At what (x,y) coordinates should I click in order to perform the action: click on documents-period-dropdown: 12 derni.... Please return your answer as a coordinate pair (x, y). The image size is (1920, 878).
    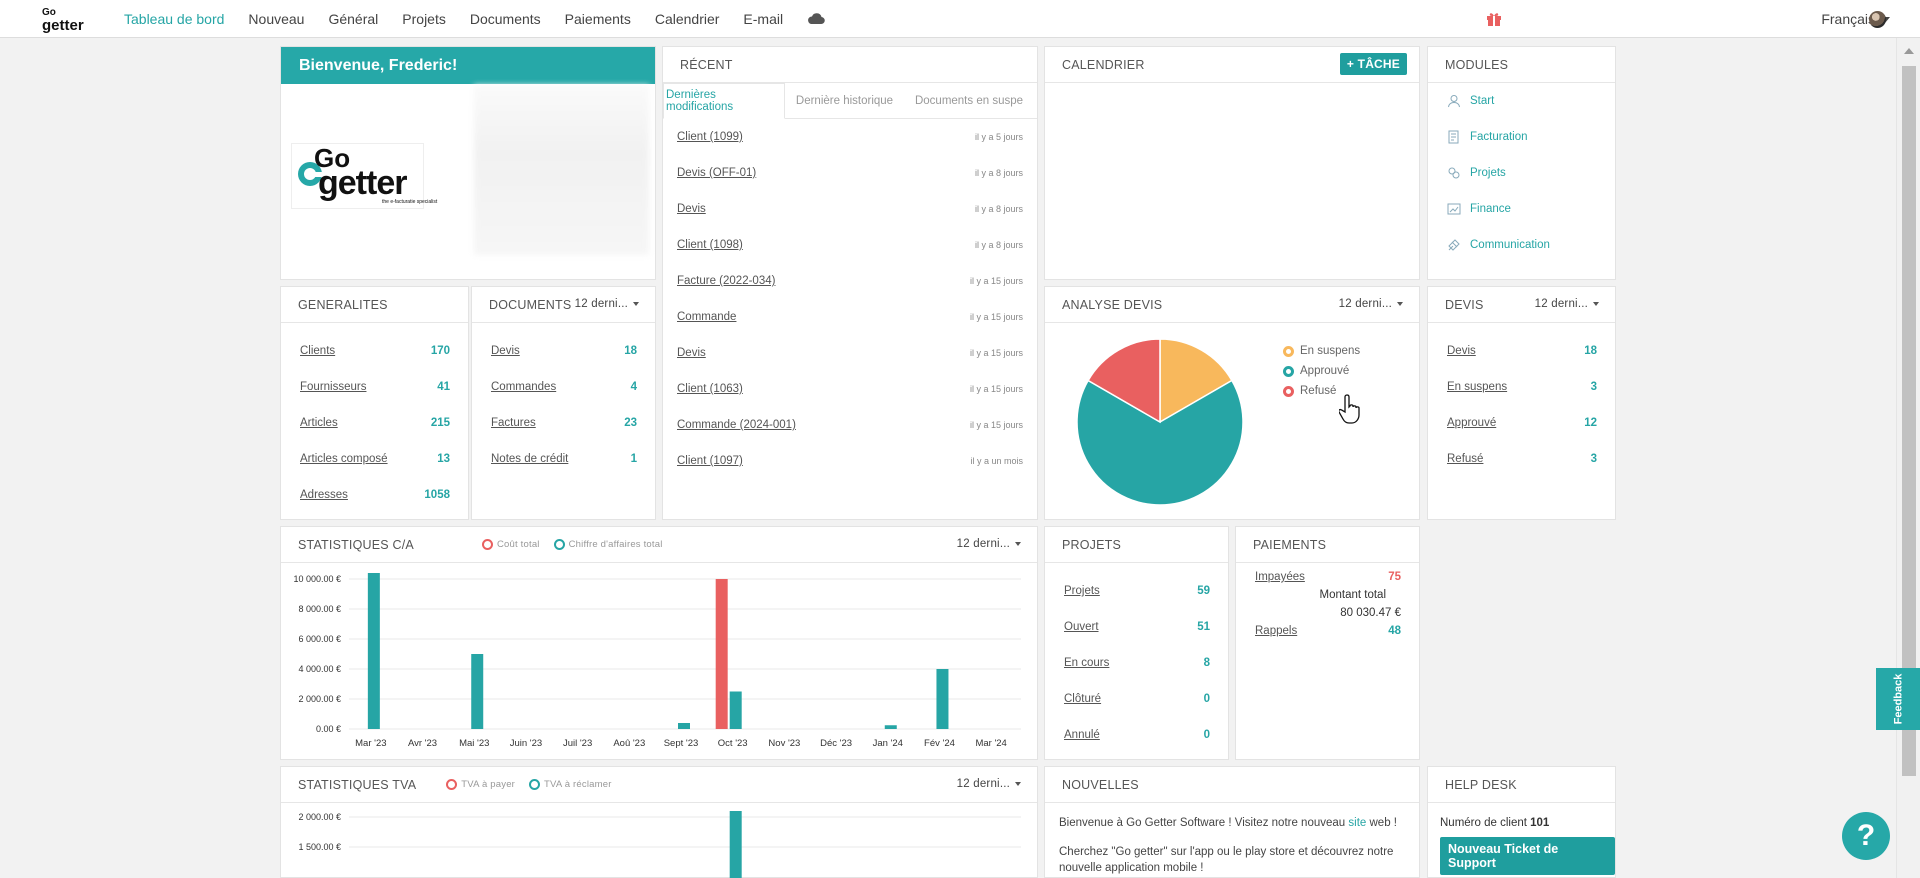
    Looking at the image, I should click on (607, 304).